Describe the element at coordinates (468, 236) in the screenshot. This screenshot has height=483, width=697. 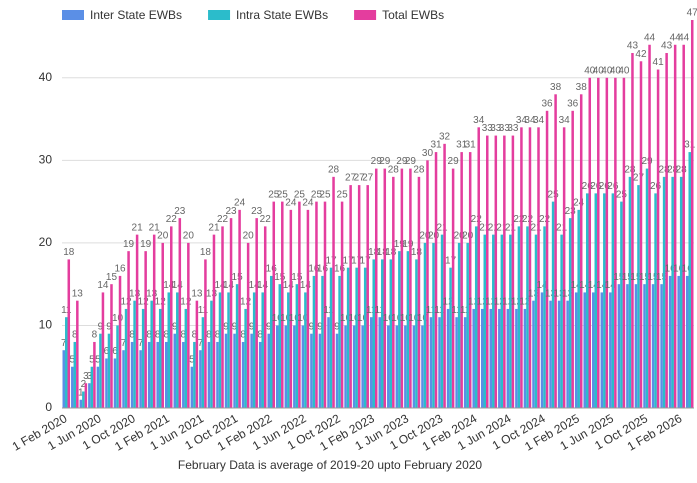
I see `value-label: 20` at that location.